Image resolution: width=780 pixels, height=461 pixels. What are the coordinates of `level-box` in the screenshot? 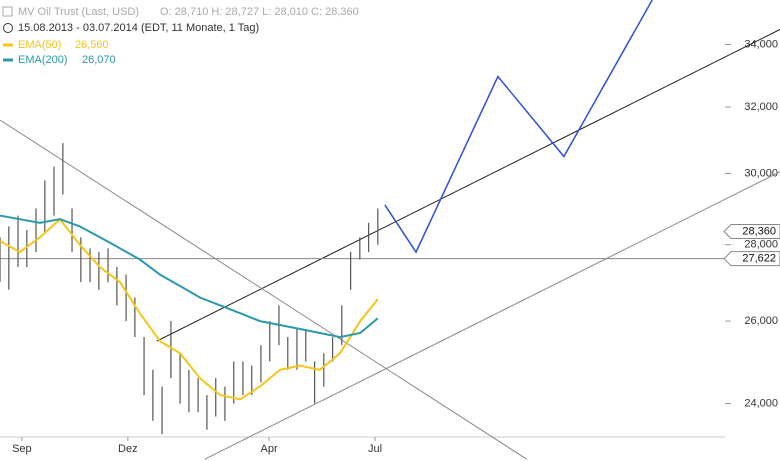 It's located at (751, 259).